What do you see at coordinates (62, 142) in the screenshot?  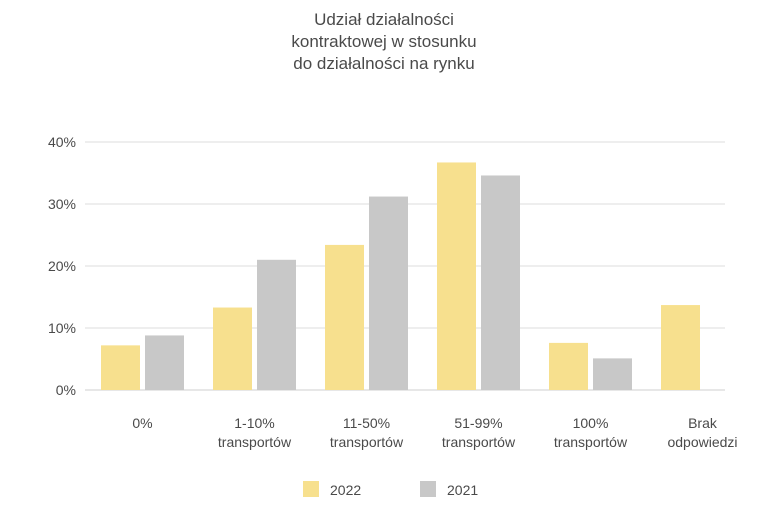 I see `y-tick-label: 40%` at bounding box center [62, 142].